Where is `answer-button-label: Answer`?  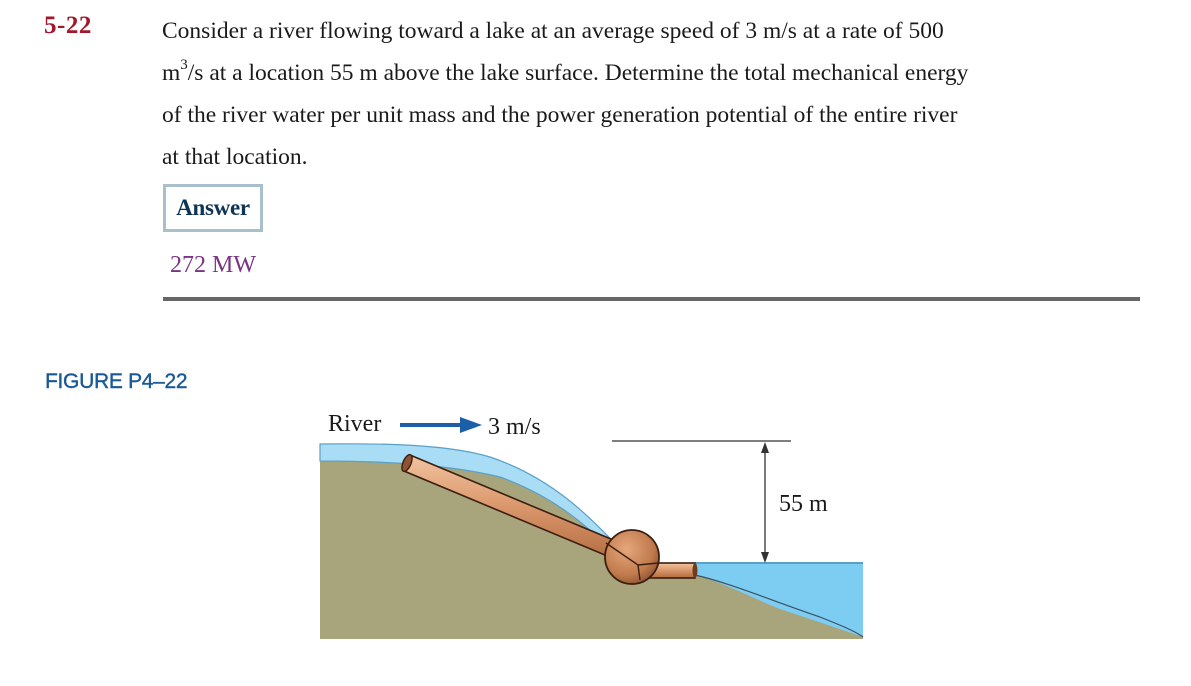 answer-button-label: Answer is located at coordinates (213, 207).